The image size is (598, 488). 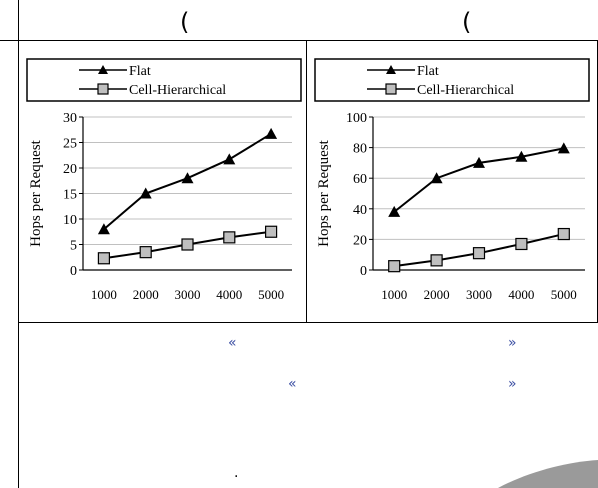 What do you see at coordinates (70, 220) in the screenshot?
I see `y-tick-label: 10` at bounding box center [70, 220].